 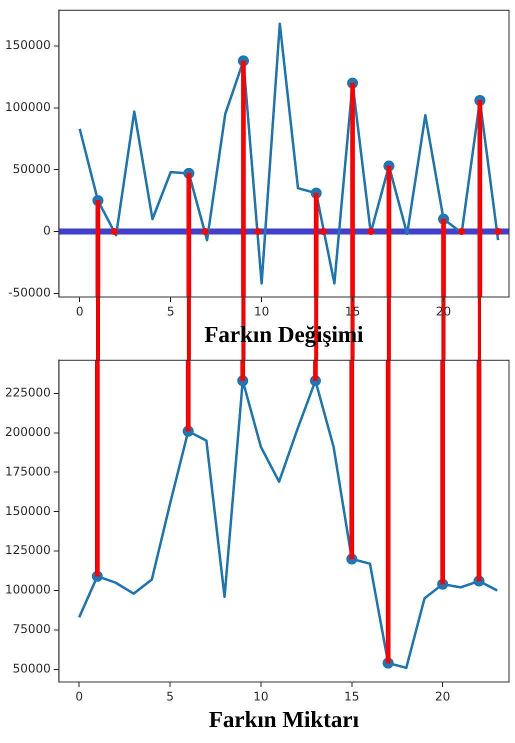 I want to click on y-tick-label: 75000, so click(x=31, y=629).